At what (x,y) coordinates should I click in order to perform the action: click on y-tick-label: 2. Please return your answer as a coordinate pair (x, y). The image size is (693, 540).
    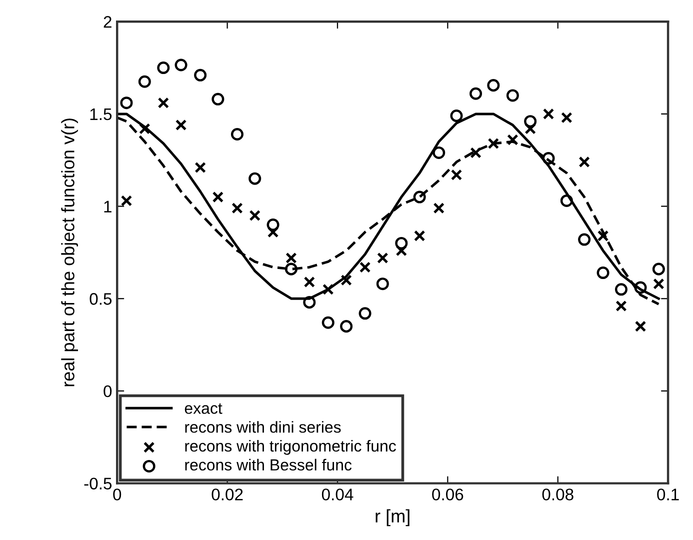
    Looking at the image, I should click on (108, 22).